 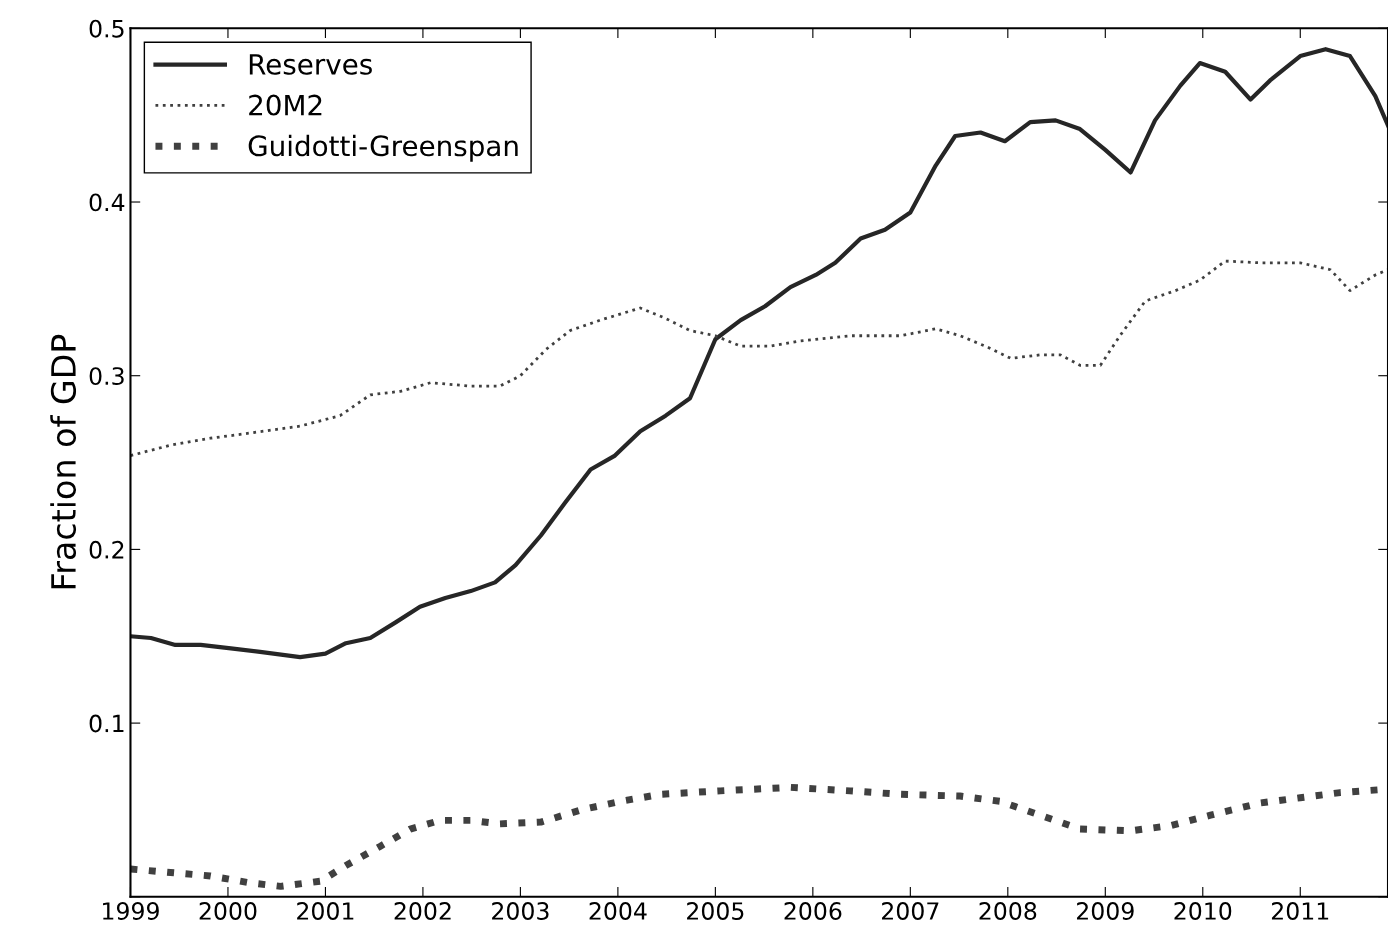 What do you see at coordinates (1300, 911) in the screenshot?
I see `x-tick-label: 2011` at bounding box center [1300, 911].